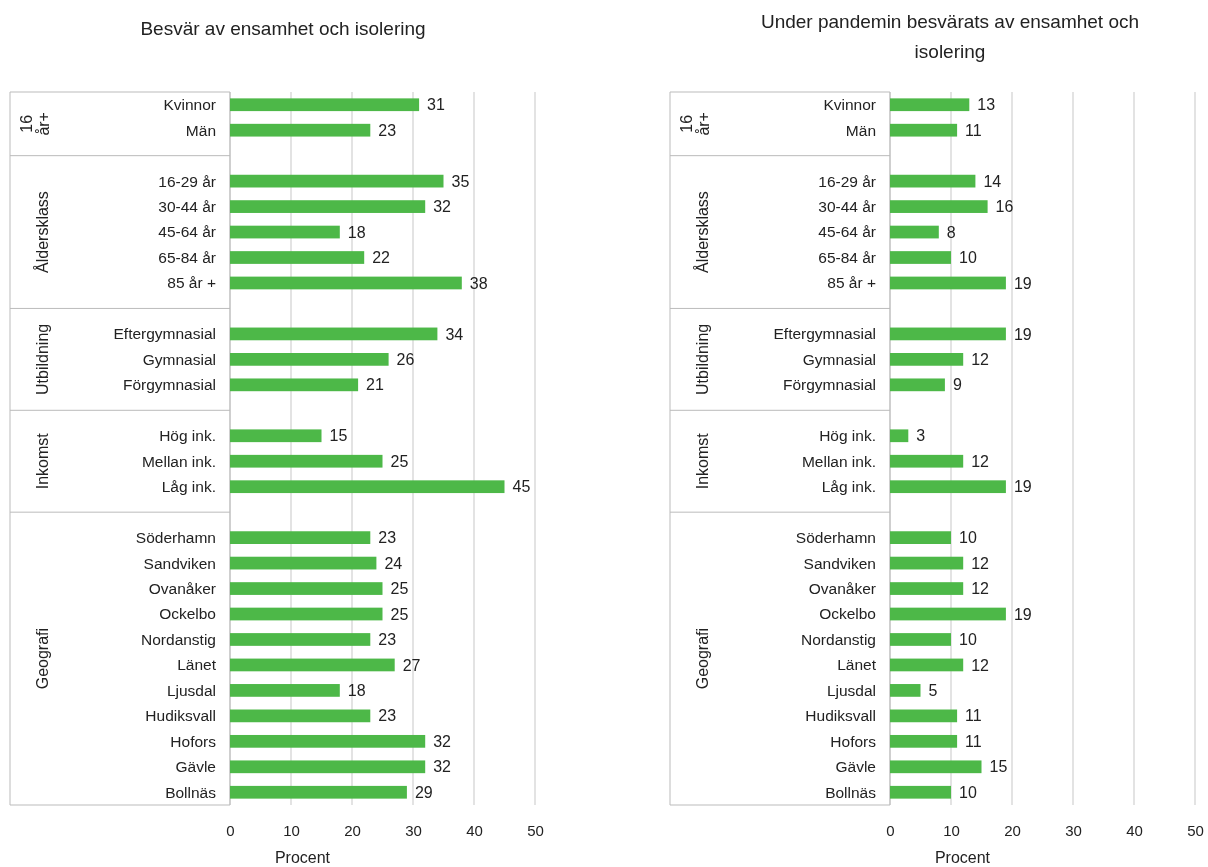 This screenshot has height=867, width=1208. I want to click on data-label: 14, so click(992, 181).